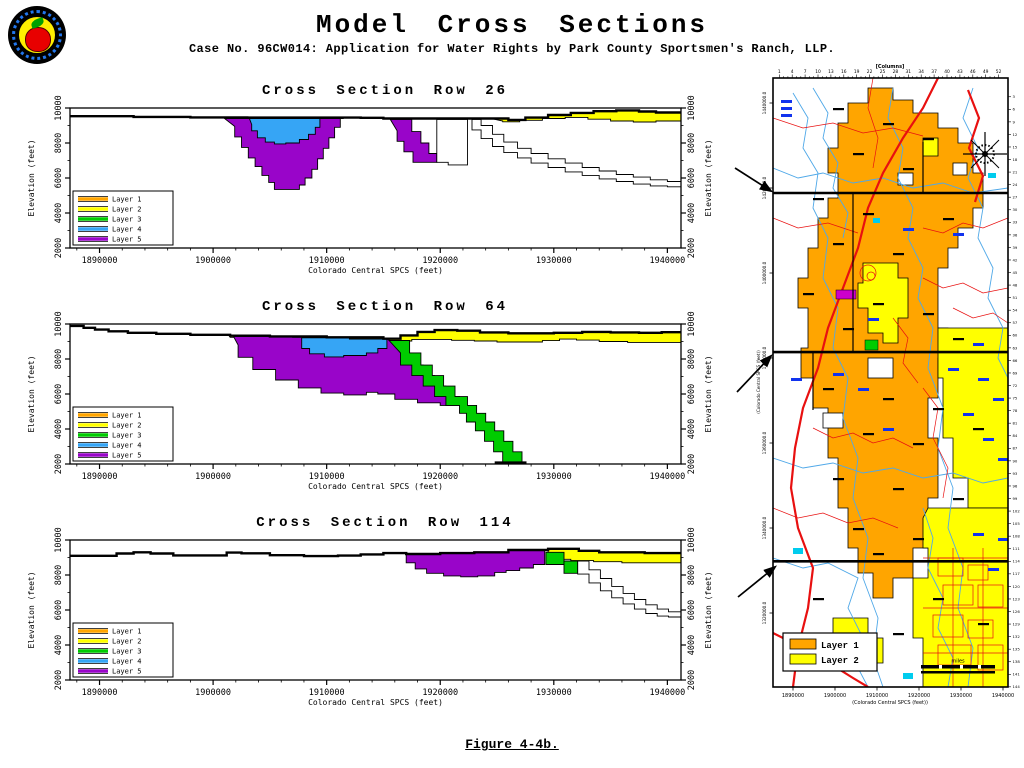 The height and width of the screenshot is (768, 1024). Describe the element at coordinates (890, 703) in the screenshot. I see `map-bottom-axis-label: (Colorado Central SPCS (feet))` at that location.